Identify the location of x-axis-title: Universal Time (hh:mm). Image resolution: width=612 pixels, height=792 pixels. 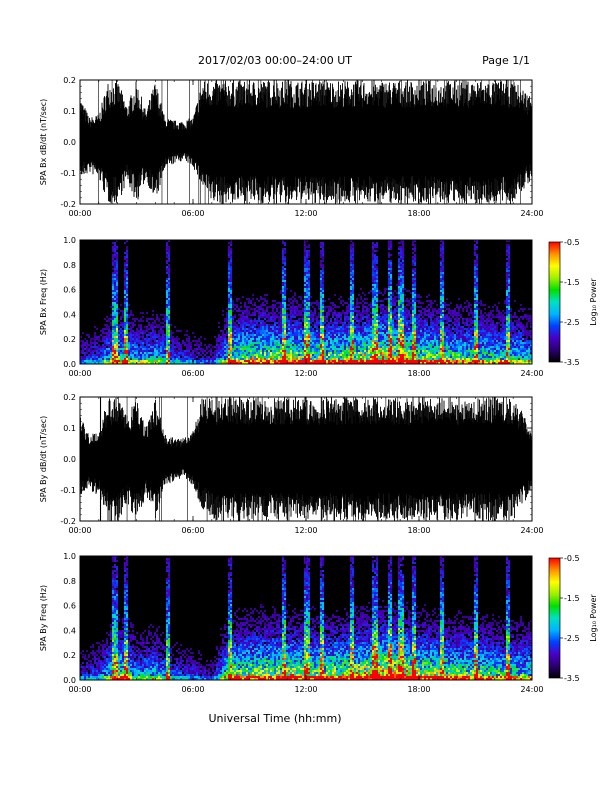
(275, 718).